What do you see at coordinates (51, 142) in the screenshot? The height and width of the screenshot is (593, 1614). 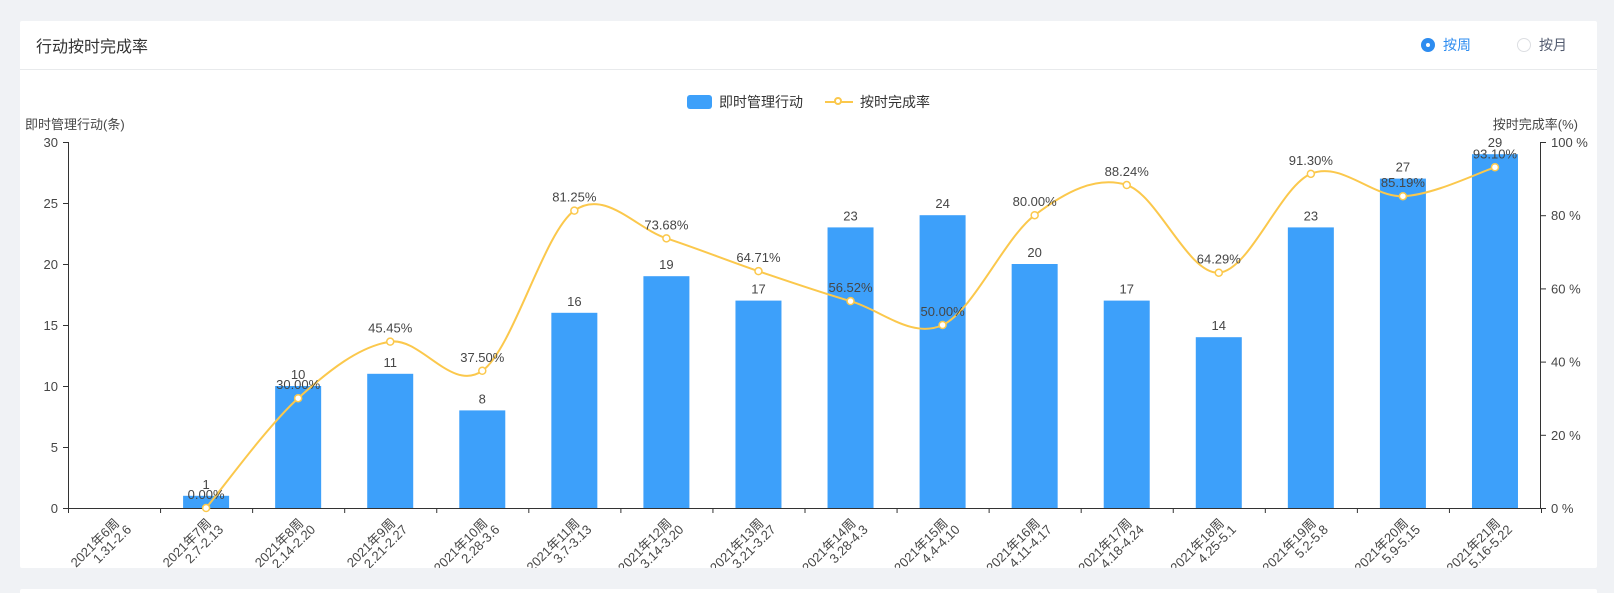 I see `left-axis-tick-label: 30` at bounding box center [51, 142].